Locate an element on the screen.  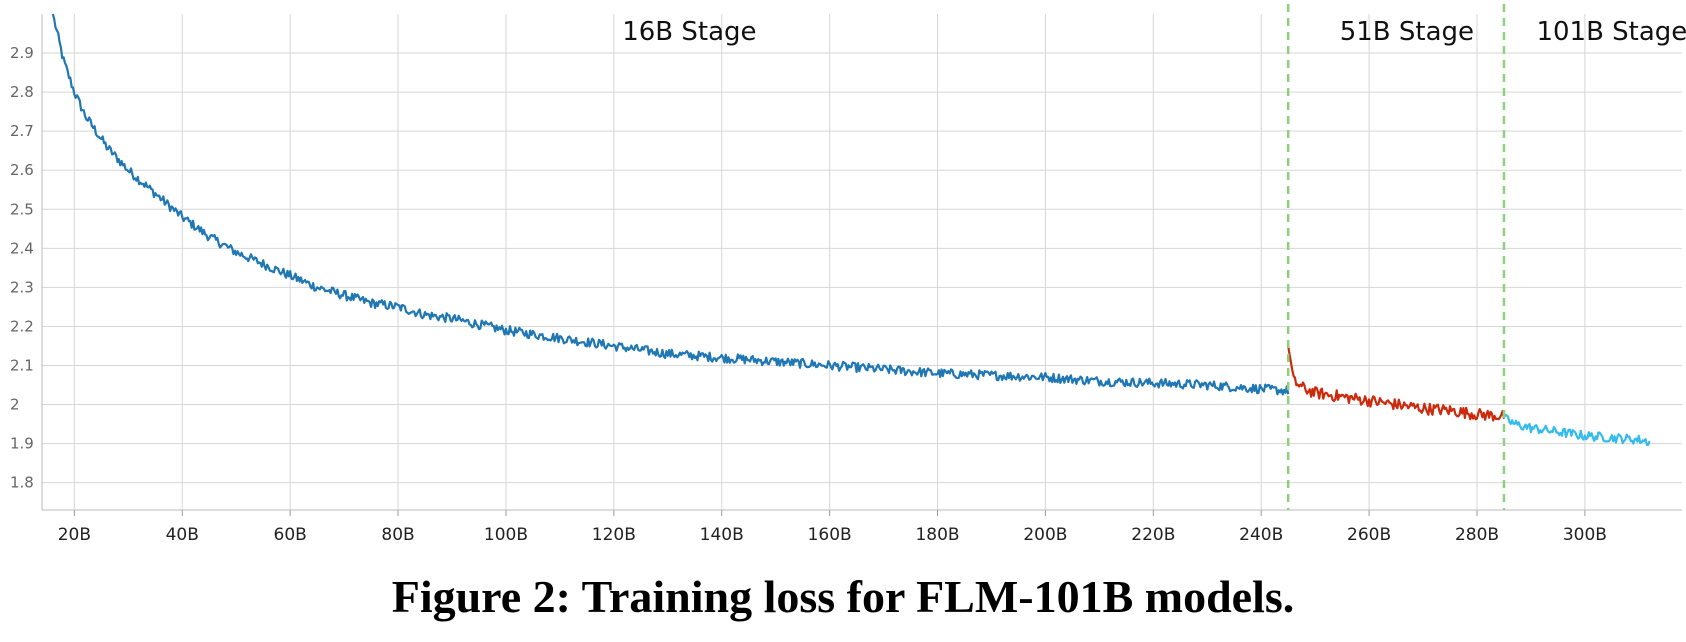
x-tick-label: 120B is located at coordinates (614, 535).